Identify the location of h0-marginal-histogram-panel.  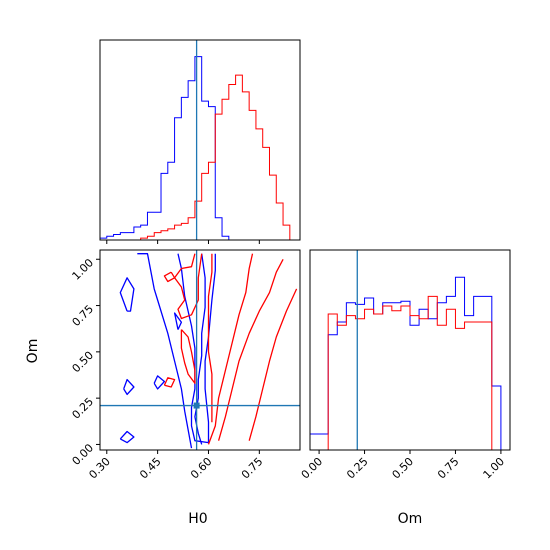
(200, 141).